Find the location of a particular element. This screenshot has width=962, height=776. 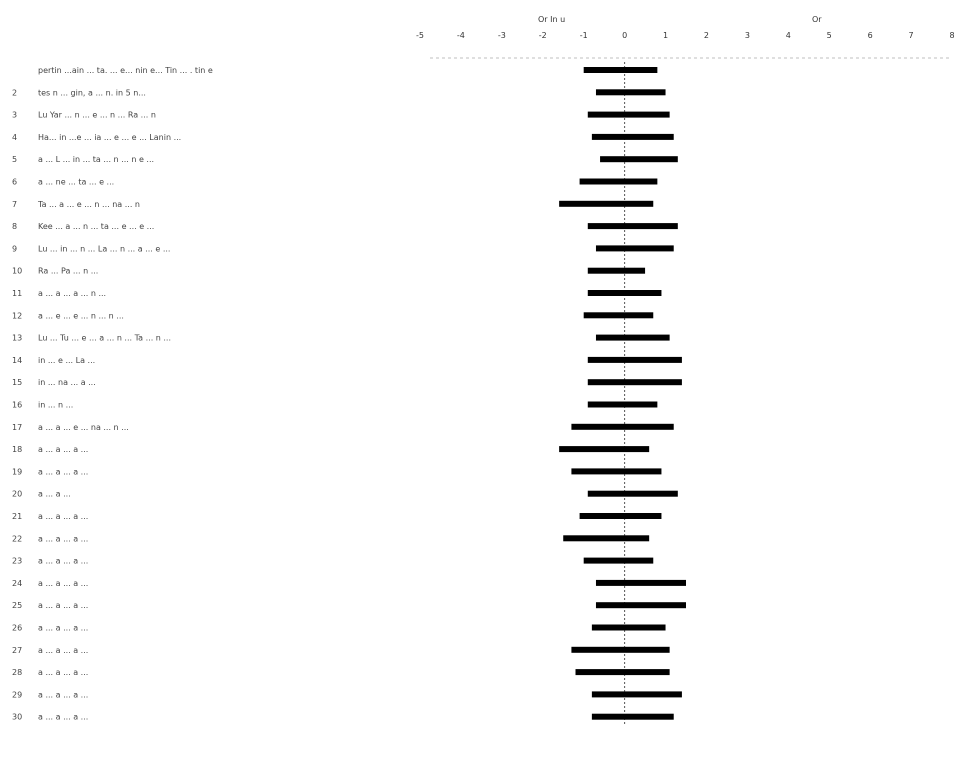

row-number: 3 is located at coordinates (14, 115).